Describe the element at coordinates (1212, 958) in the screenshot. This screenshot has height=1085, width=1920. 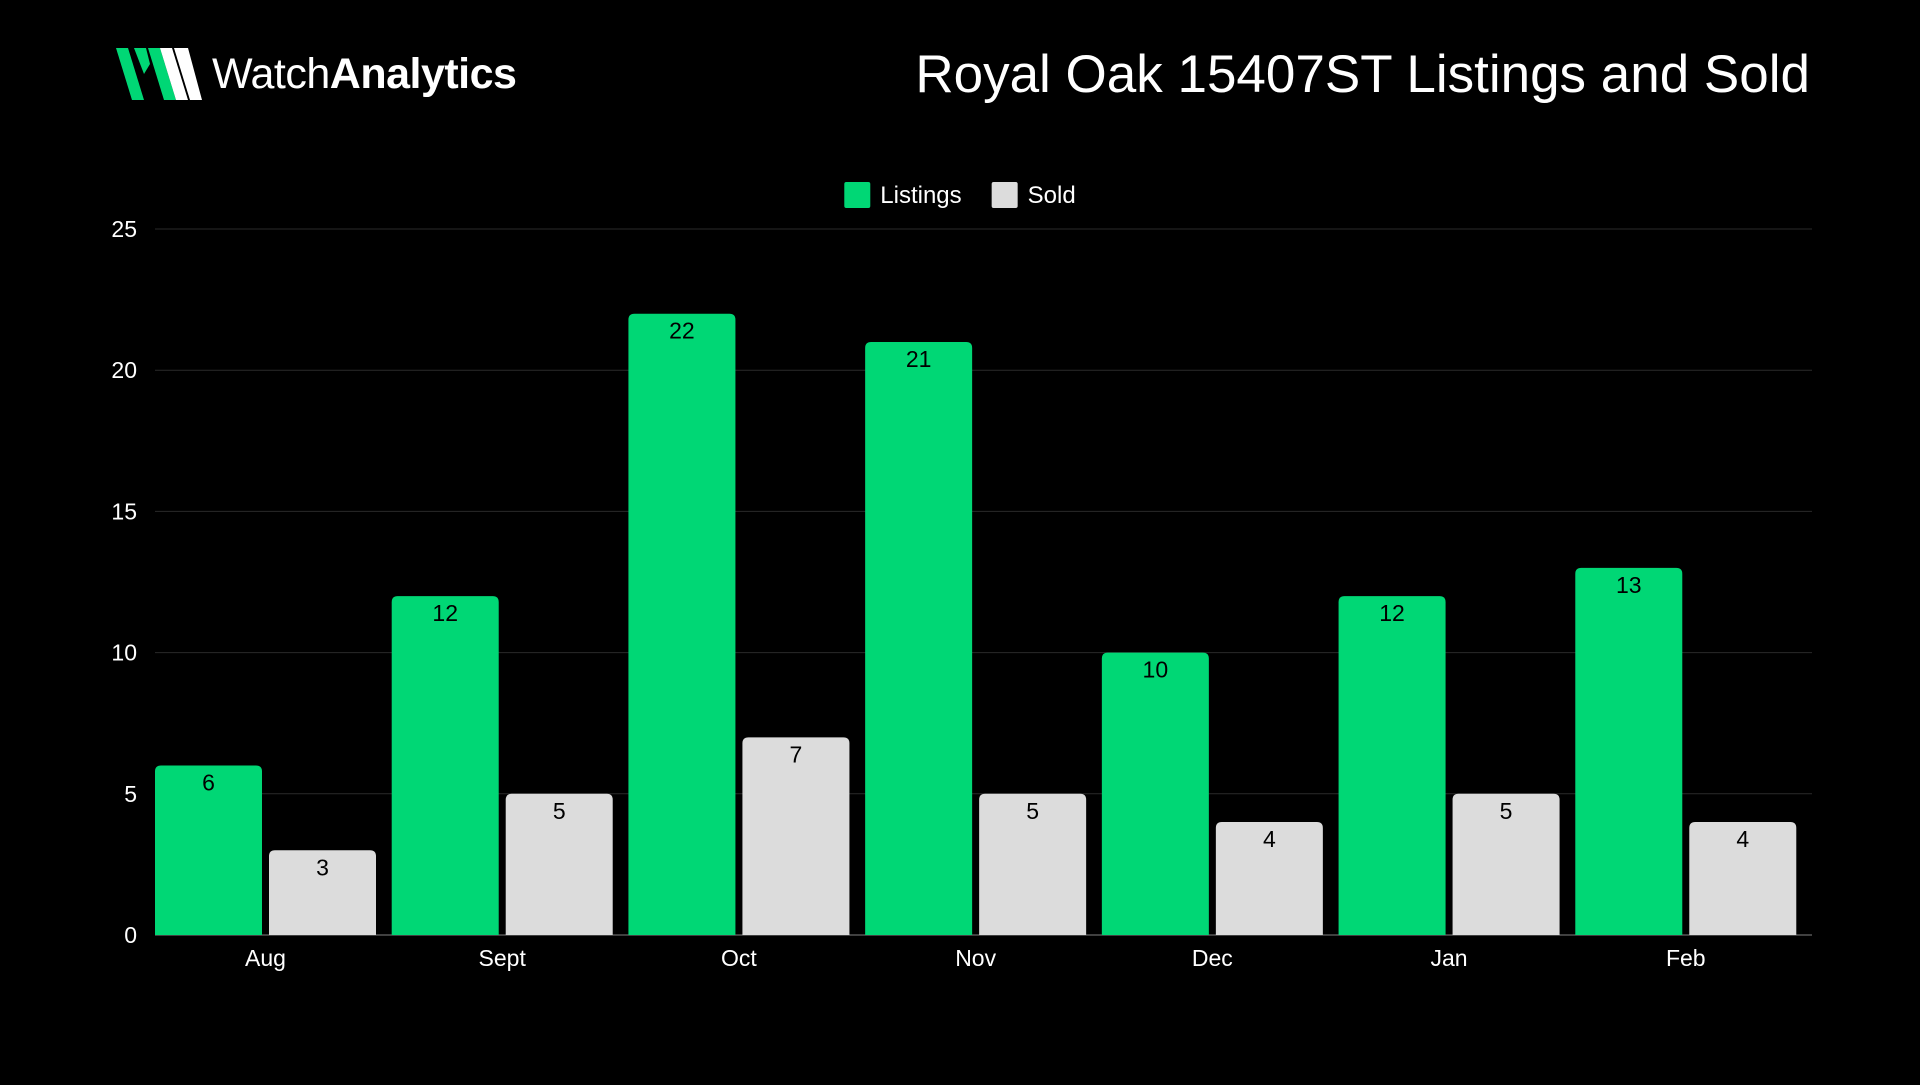
I see `x-tick-label: Dec` at that location.